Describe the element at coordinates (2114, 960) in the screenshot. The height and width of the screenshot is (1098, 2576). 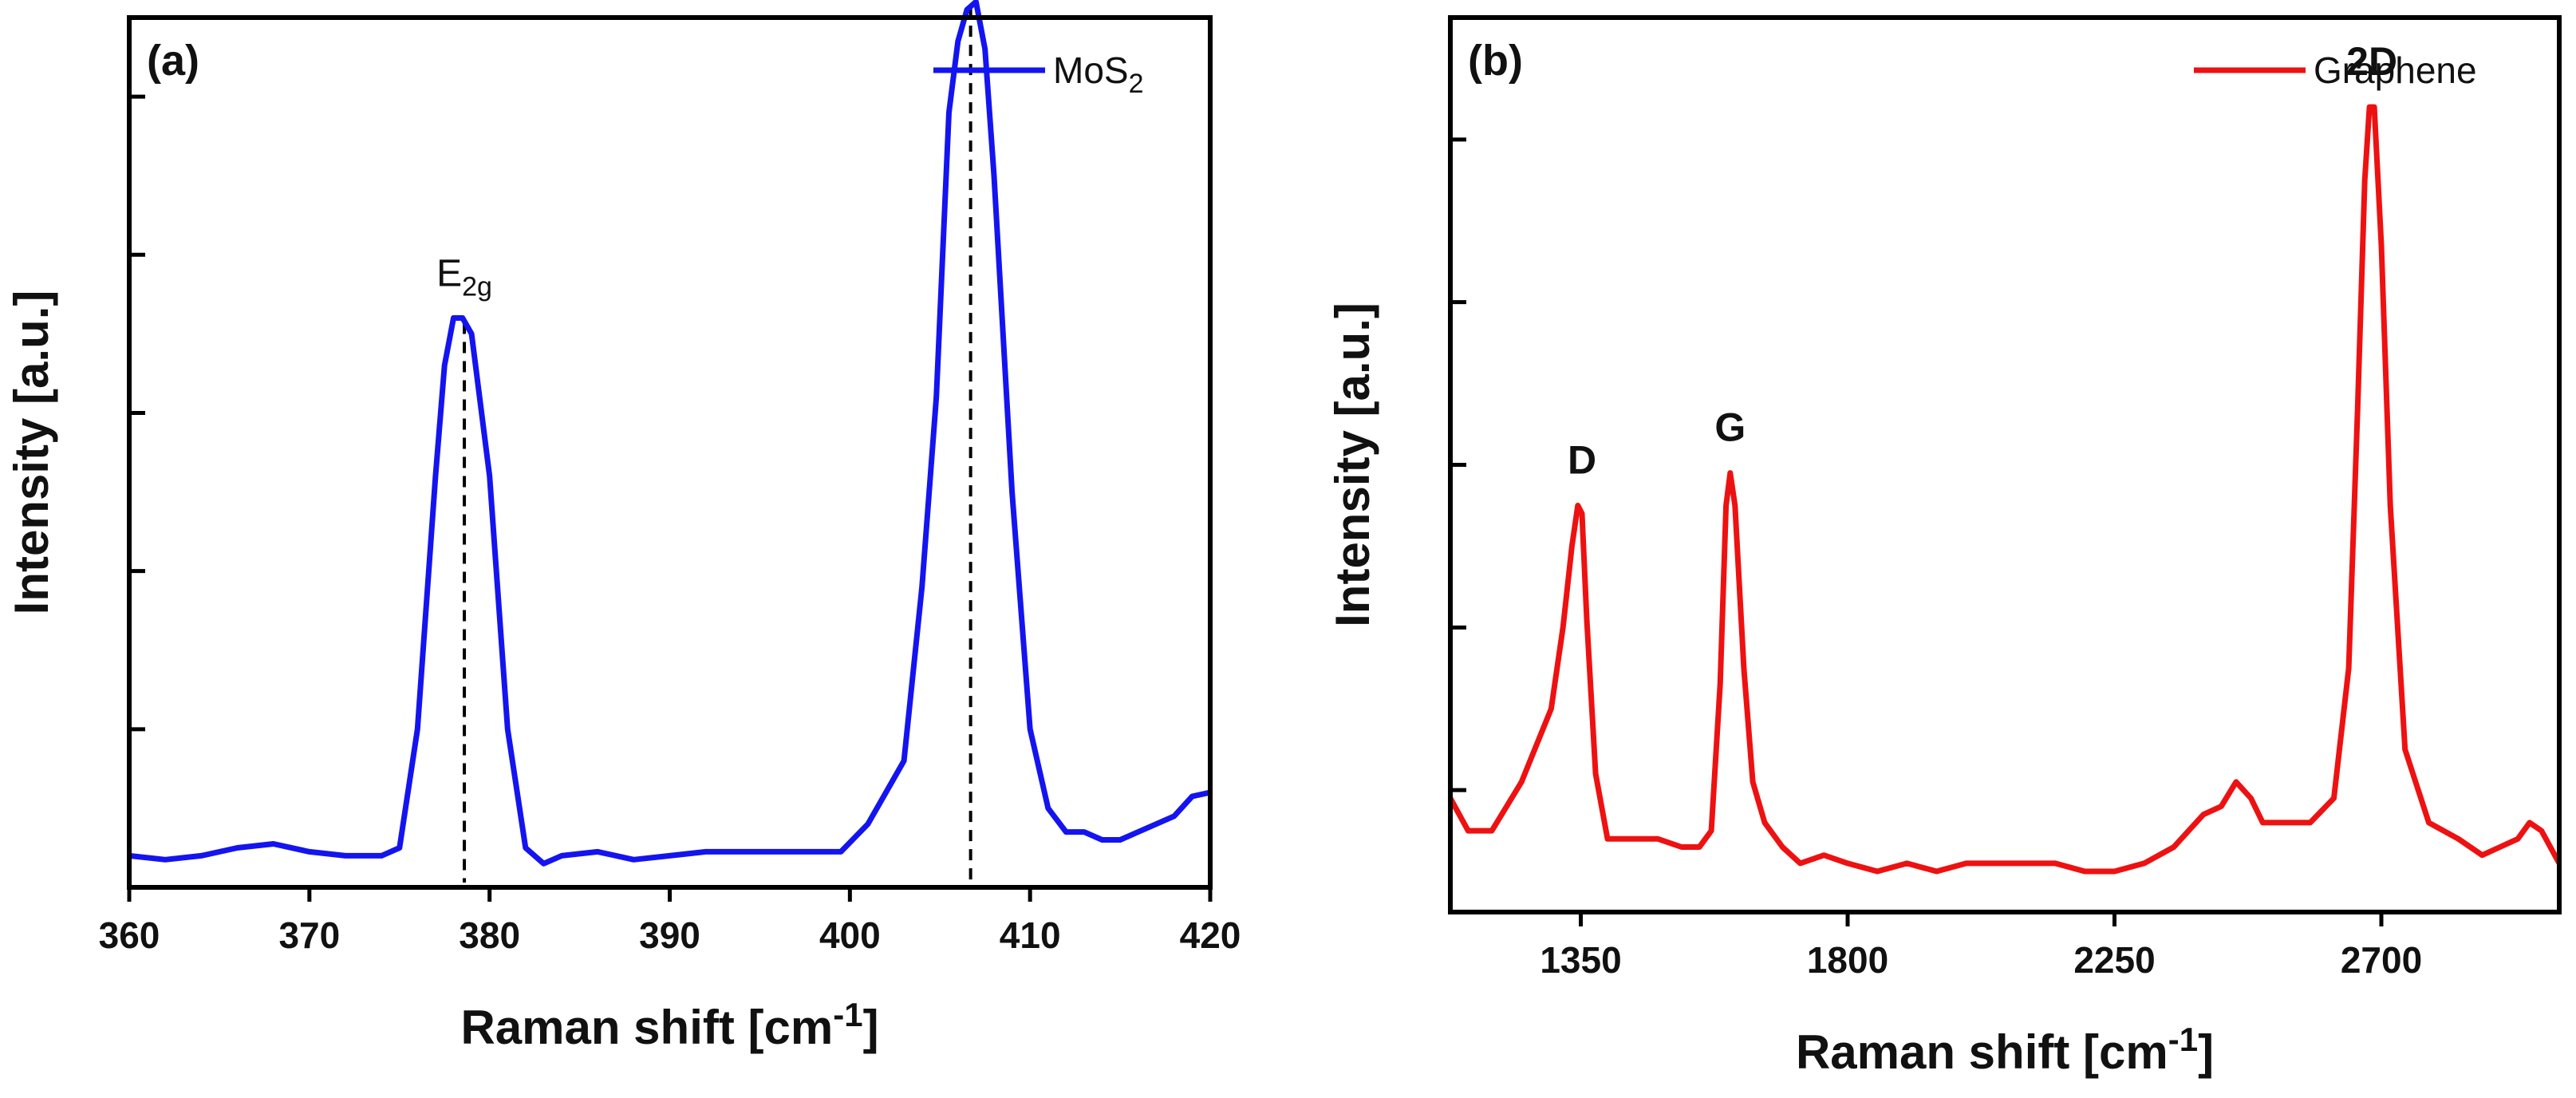
I see `x-tick-label: 2250` at that location.